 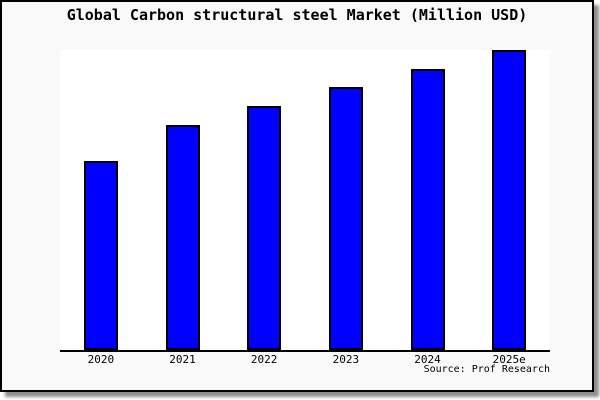 What do you see at coordinates (509, 200) in the screenshot?
I see `bar-2025e` at bounding box center [509, 200].